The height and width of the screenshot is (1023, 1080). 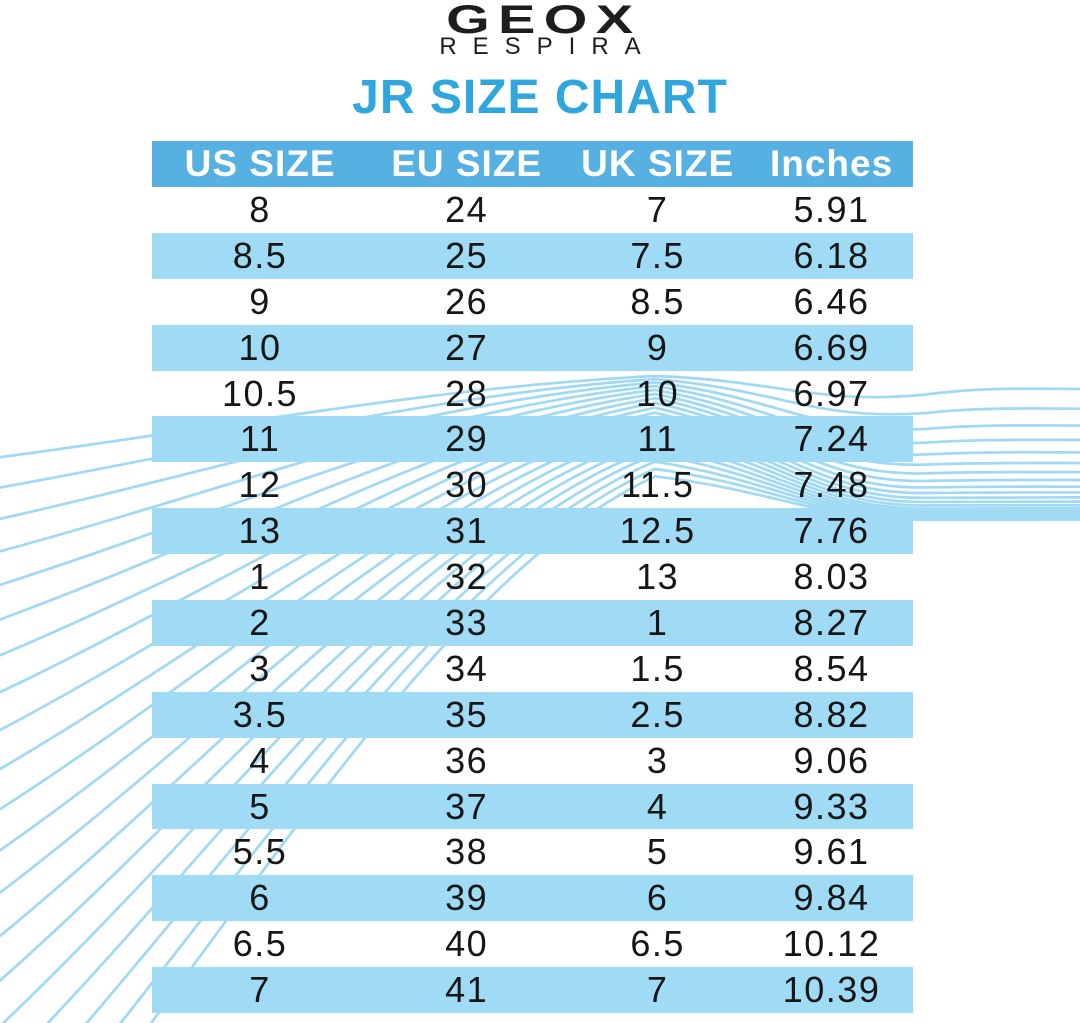 What do you see at coordinates (467, 255) in the screenshot?
I see `table-cell: 25` at bounding box center [467, 255].